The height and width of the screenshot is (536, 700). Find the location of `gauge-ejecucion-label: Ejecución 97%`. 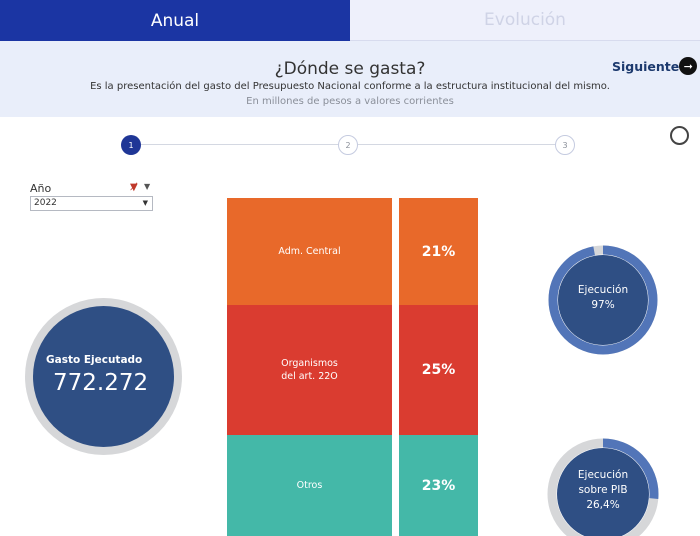

gauge-ejecucion-label: Ejecución 97% is located at coordinates (603, 298).